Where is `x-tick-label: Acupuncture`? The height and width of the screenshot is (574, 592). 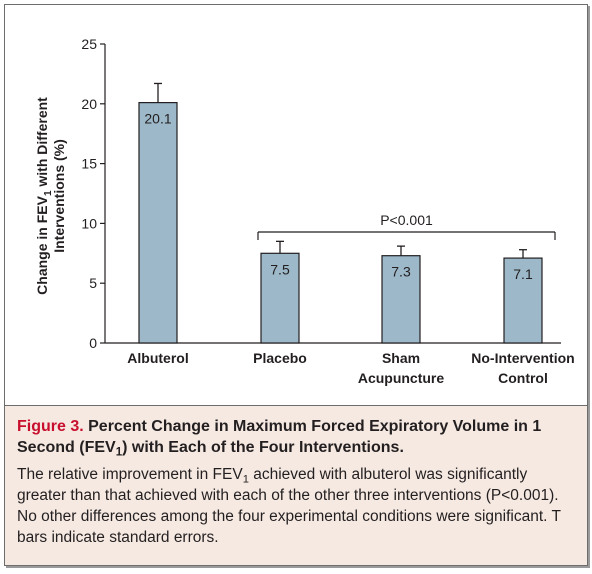
x-tick-label: Acupuncture is located at coordinates (401, 378).